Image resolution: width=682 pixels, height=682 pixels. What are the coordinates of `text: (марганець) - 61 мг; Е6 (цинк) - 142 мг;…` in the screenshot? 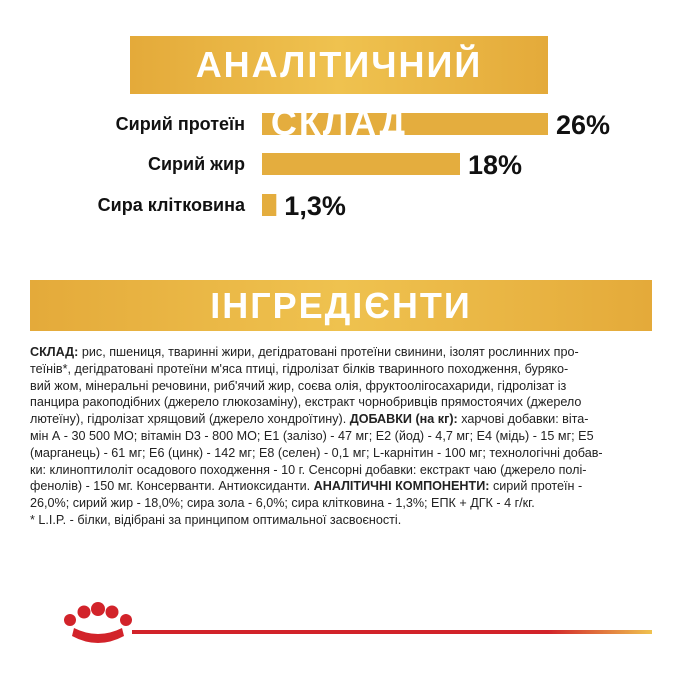 It's located at (316, 452).